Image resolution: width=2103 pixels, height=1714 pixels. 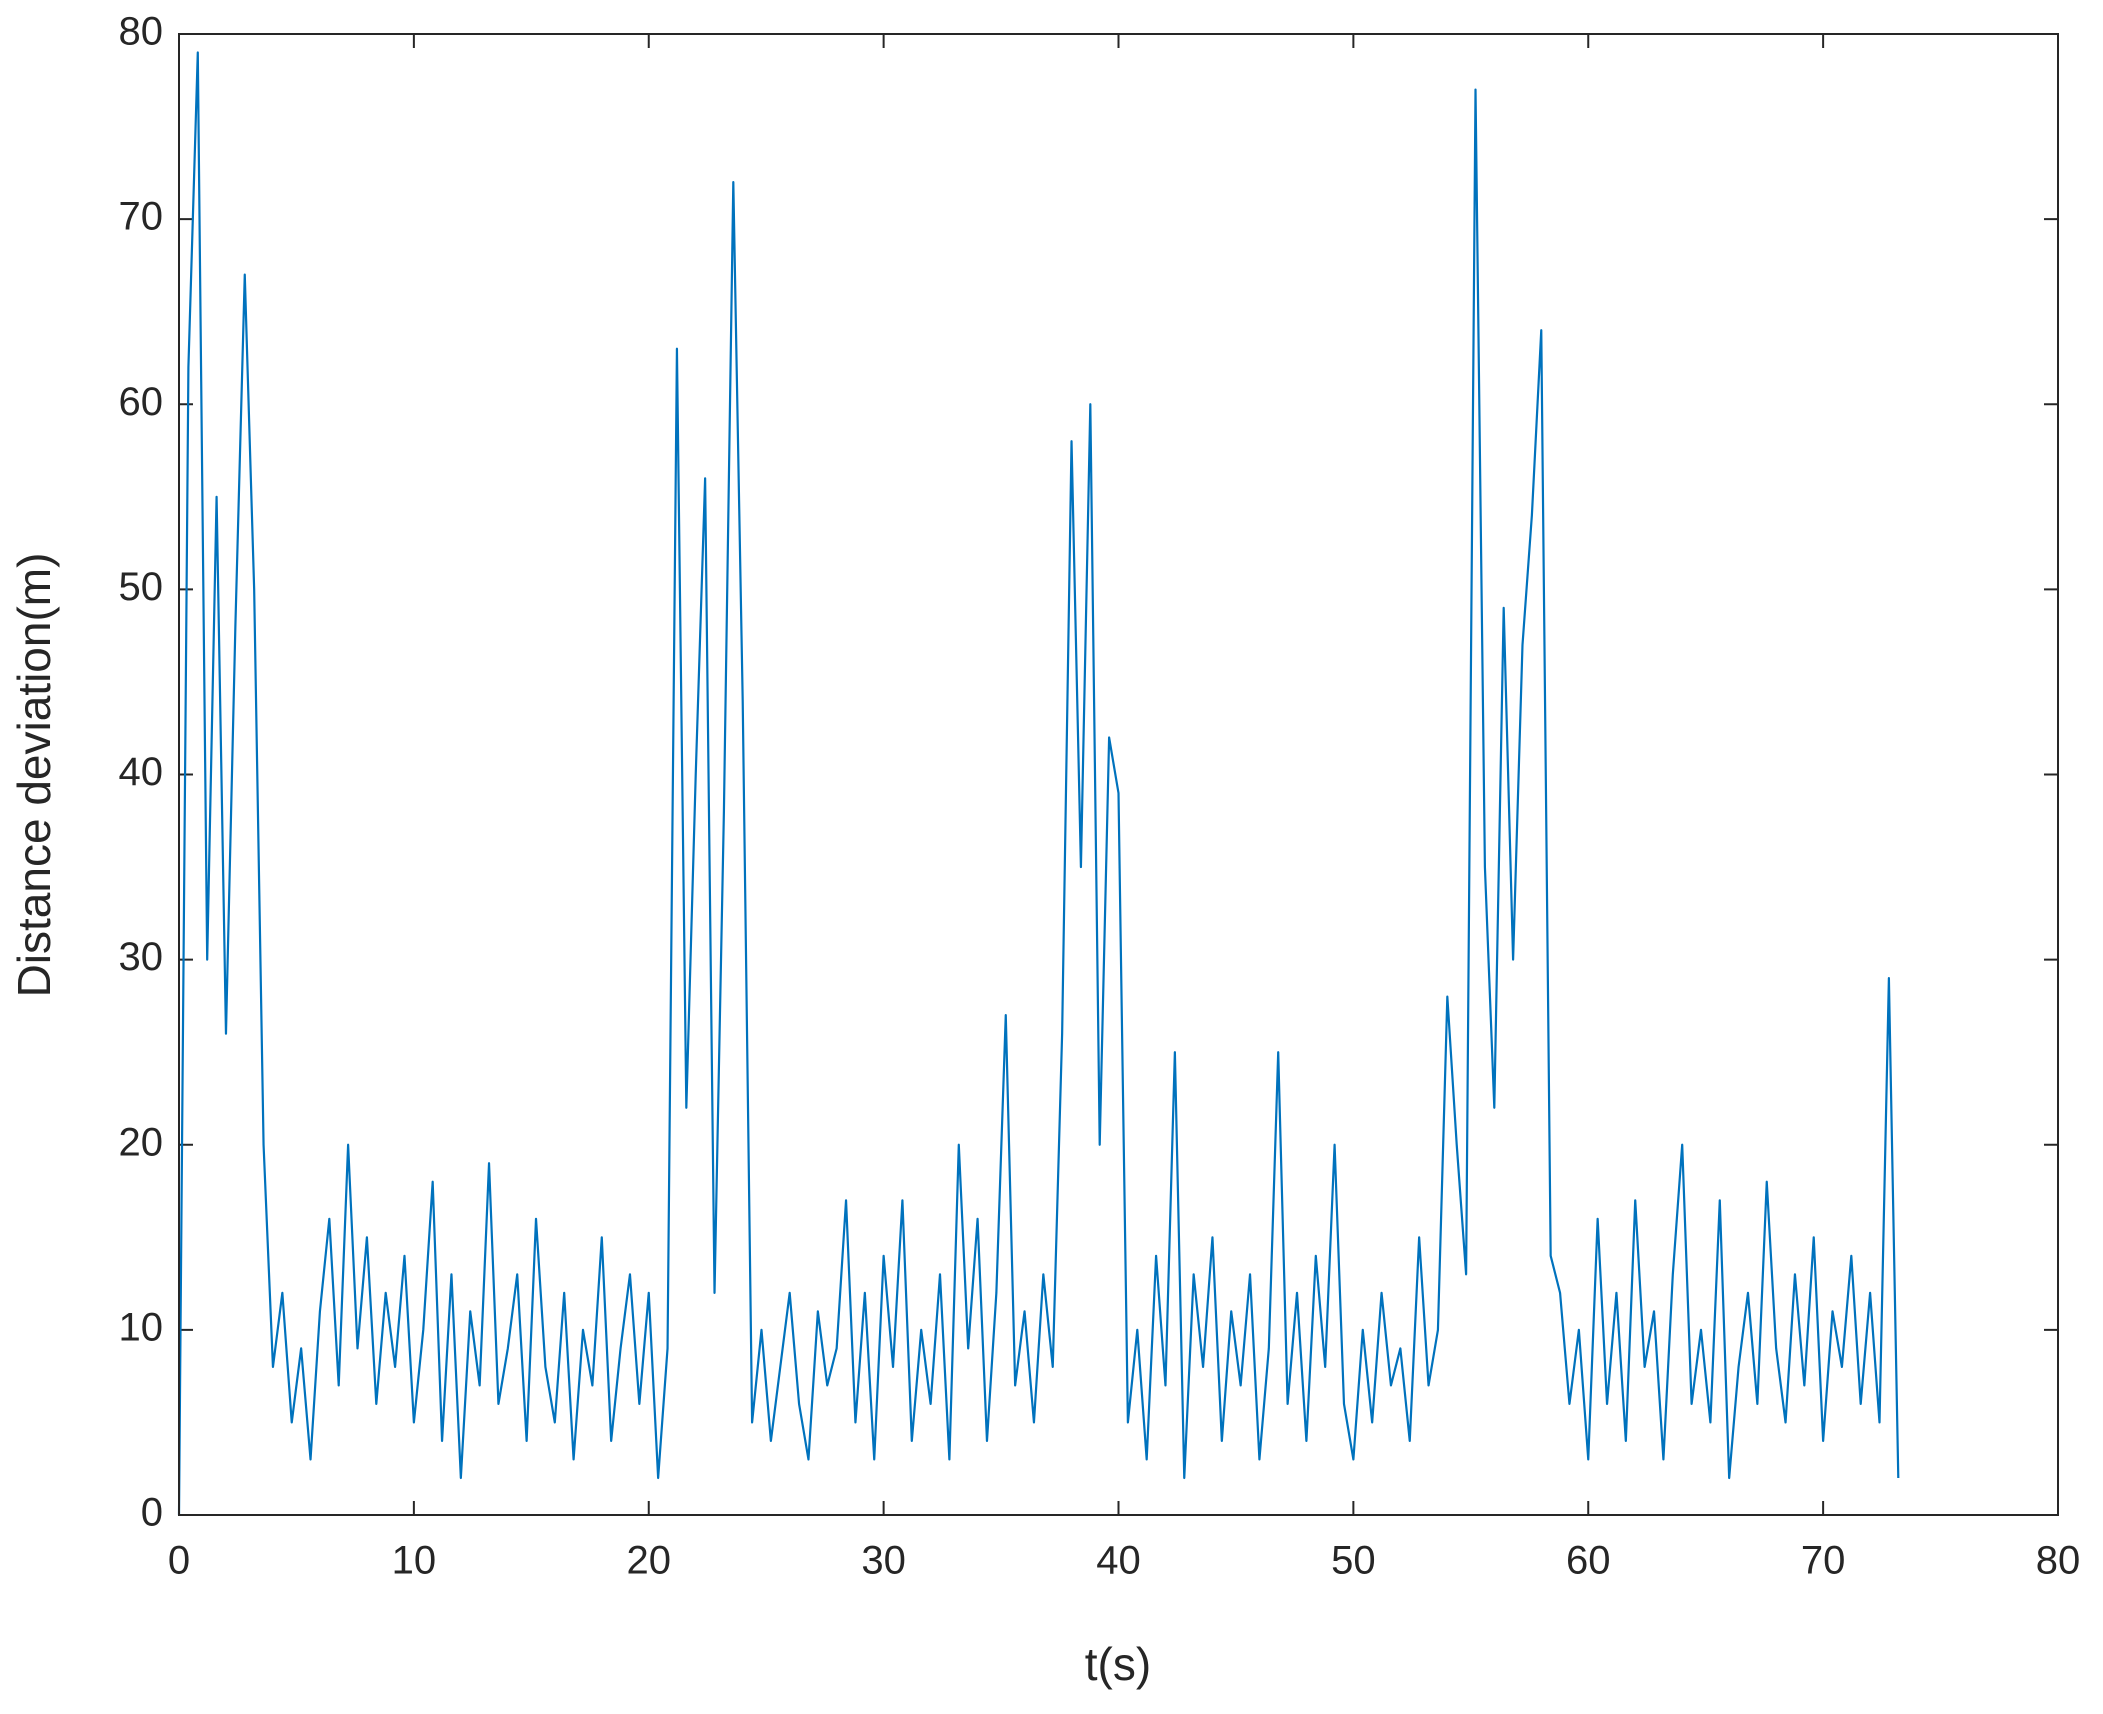 I want to click on x-tick-label: 40, so click(x=1118, y=1561).